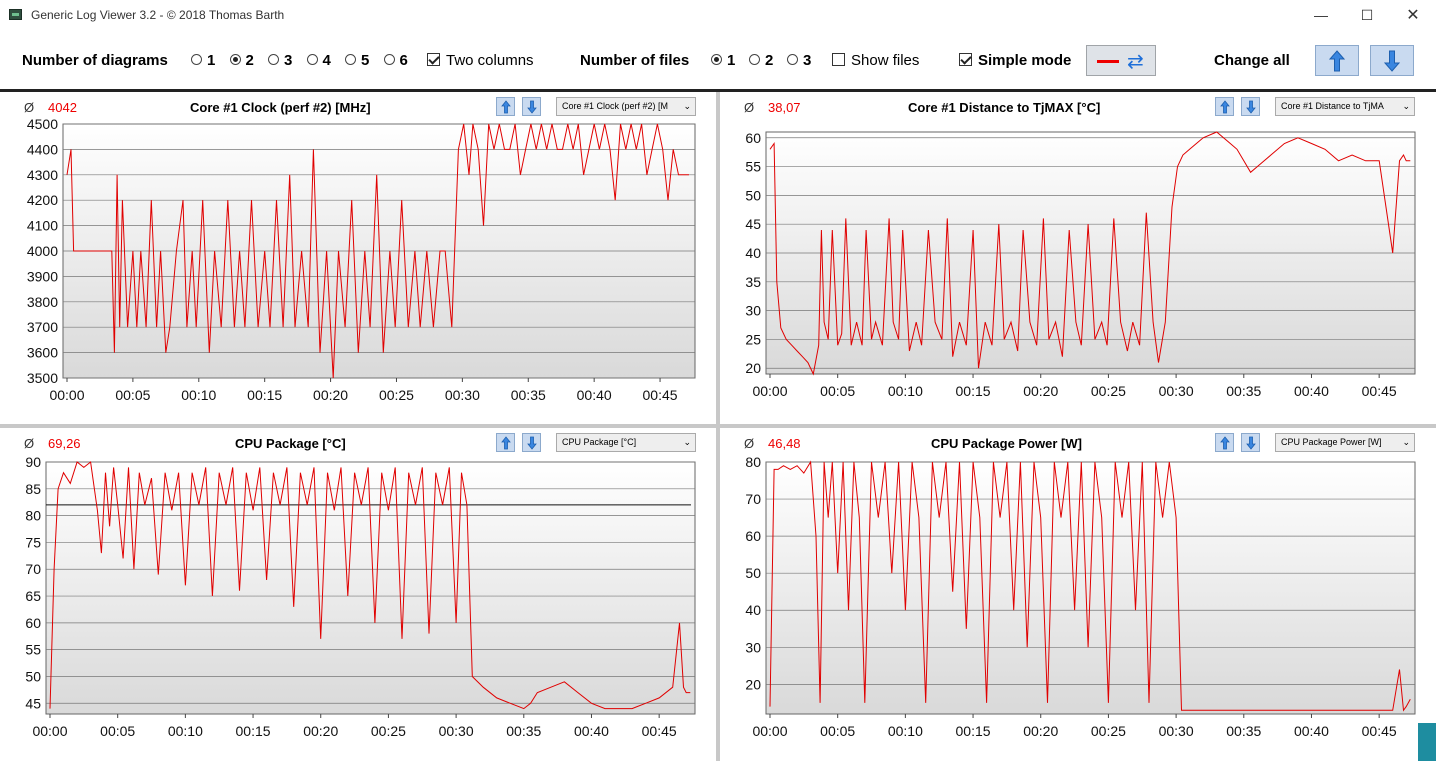 This screenshot has width=1436, height=761. What do you see at coordinates (62, 107) in the screenshot?
I see `average-value: 4042` at bounding box center [62, 107].